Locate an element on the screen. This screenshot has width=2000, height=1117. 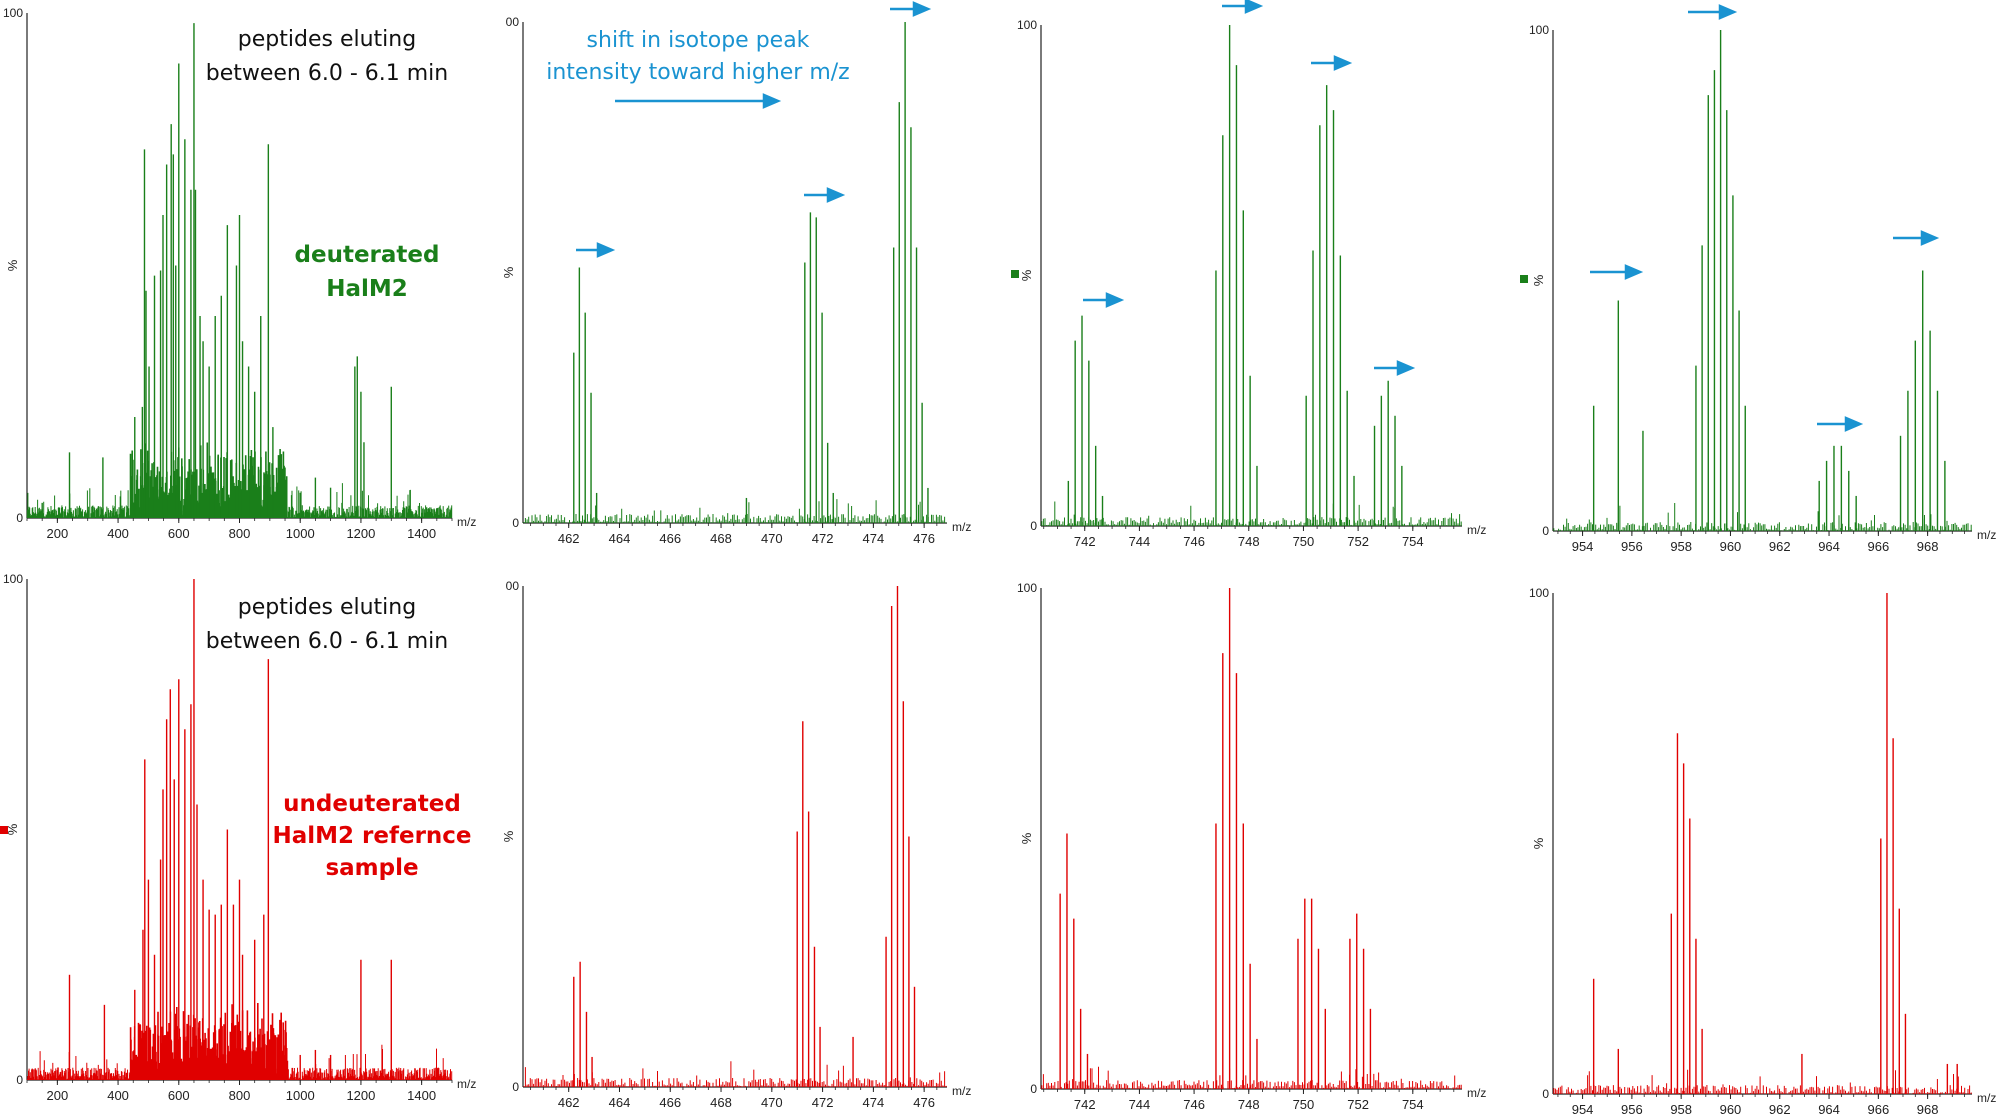
x-tick-label: 600 is located at coordinates (179, 1095).